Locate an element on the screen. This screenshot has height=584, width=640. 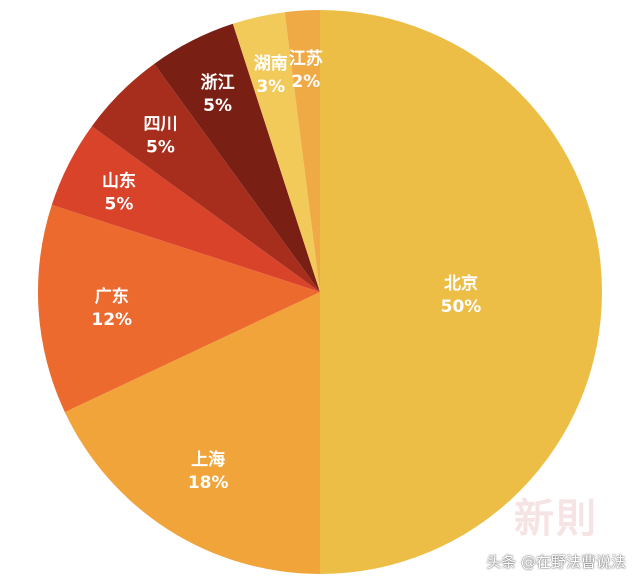
slice-label-2: 广东 is located at coordinates (112, 296).